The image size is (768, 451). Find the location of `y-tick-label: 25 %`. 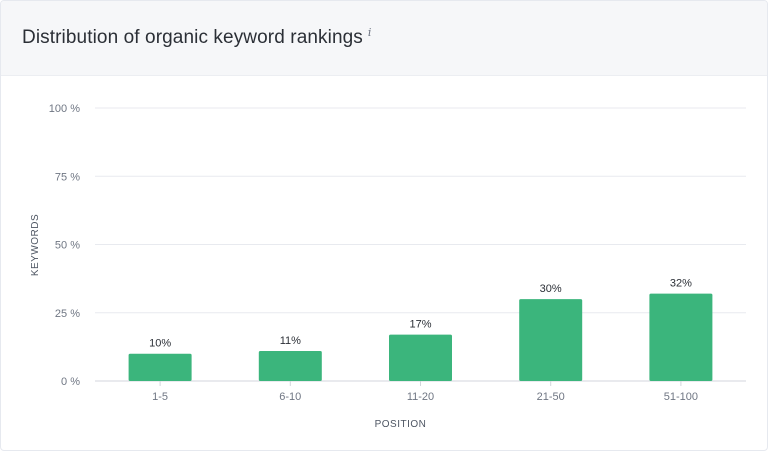

y-tick-label: 25 % is located at coordinates (67, 314).